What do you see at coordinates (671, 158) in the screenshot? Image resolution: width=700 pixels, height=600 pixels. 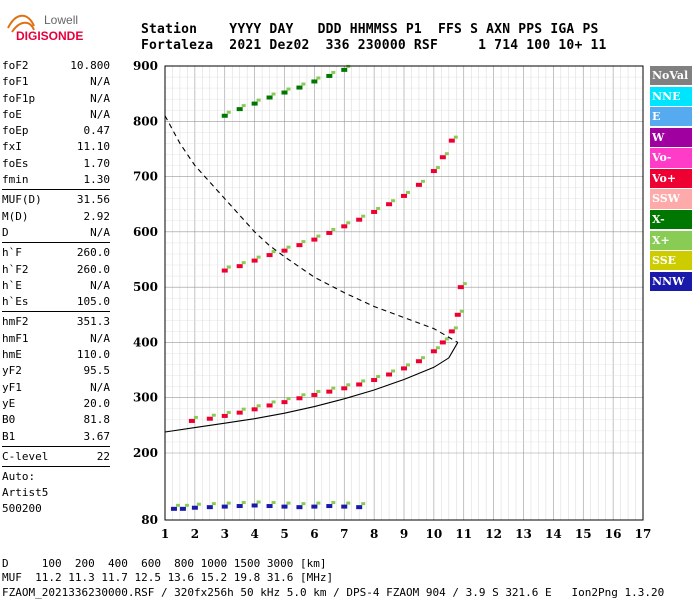 I see `legend-item-vo-: Vo-` at bounding box center [671, 158].